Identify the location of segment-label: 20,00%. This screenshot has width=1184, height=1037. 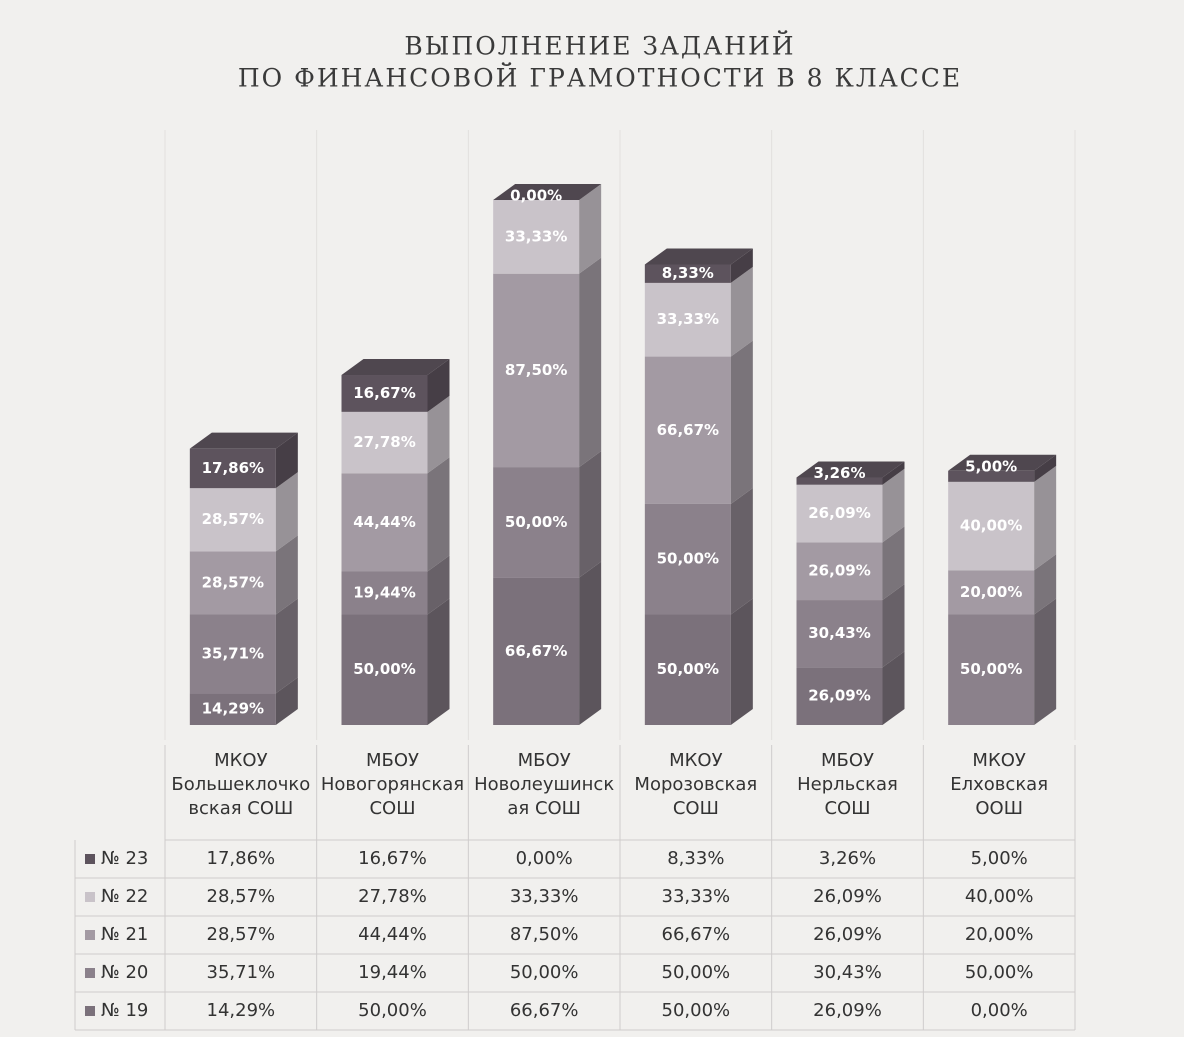
(991, 592).